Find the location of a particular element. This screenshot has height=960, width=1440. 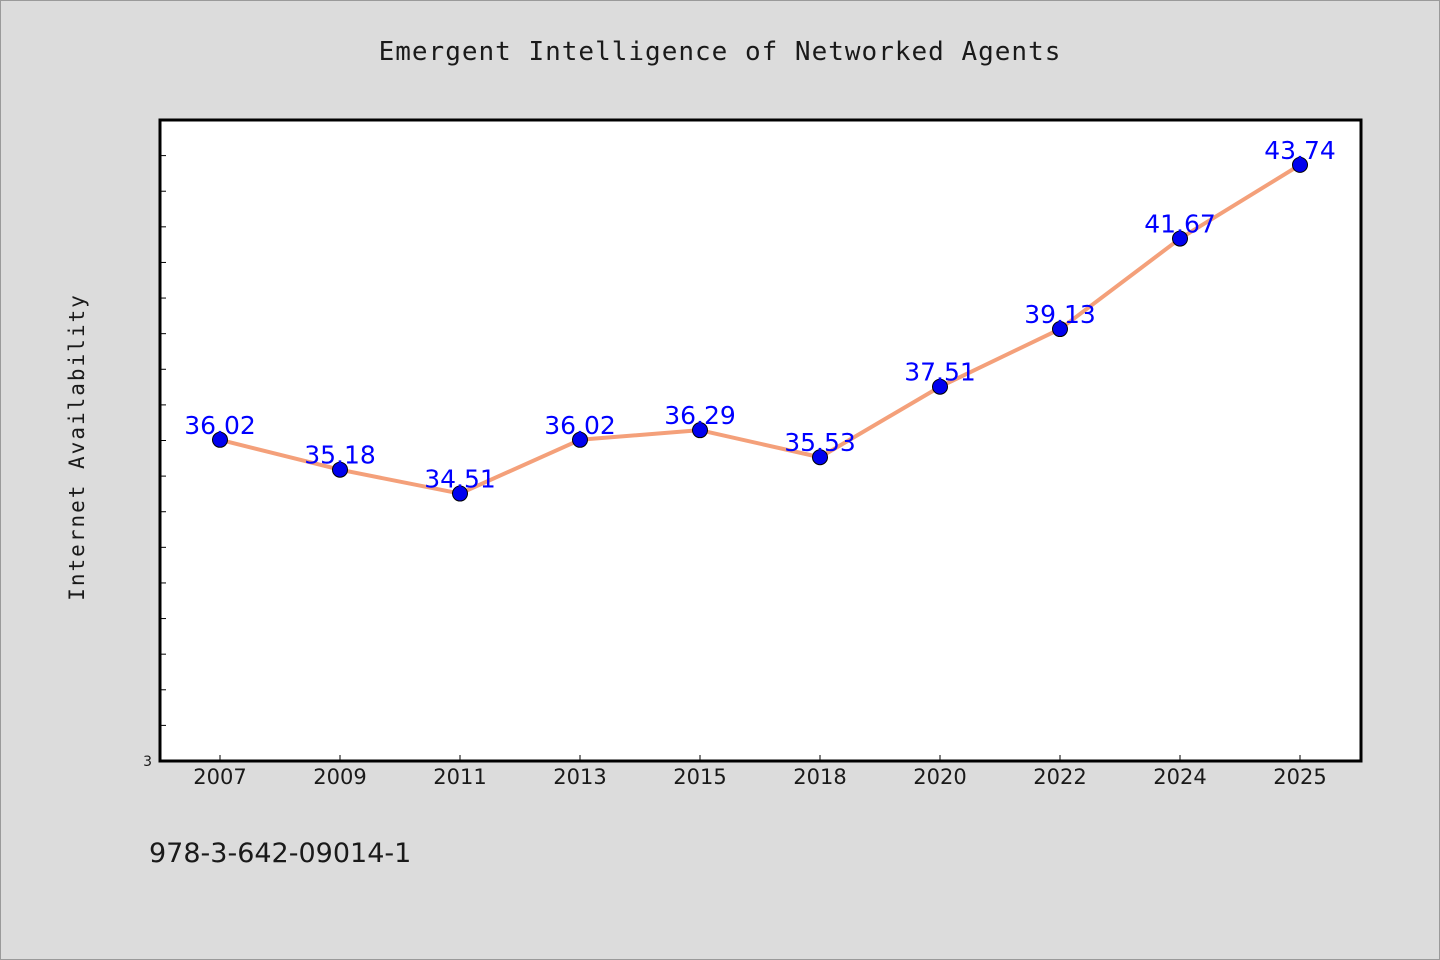

data-label: 35.18 is located at coordinates (340, 455).